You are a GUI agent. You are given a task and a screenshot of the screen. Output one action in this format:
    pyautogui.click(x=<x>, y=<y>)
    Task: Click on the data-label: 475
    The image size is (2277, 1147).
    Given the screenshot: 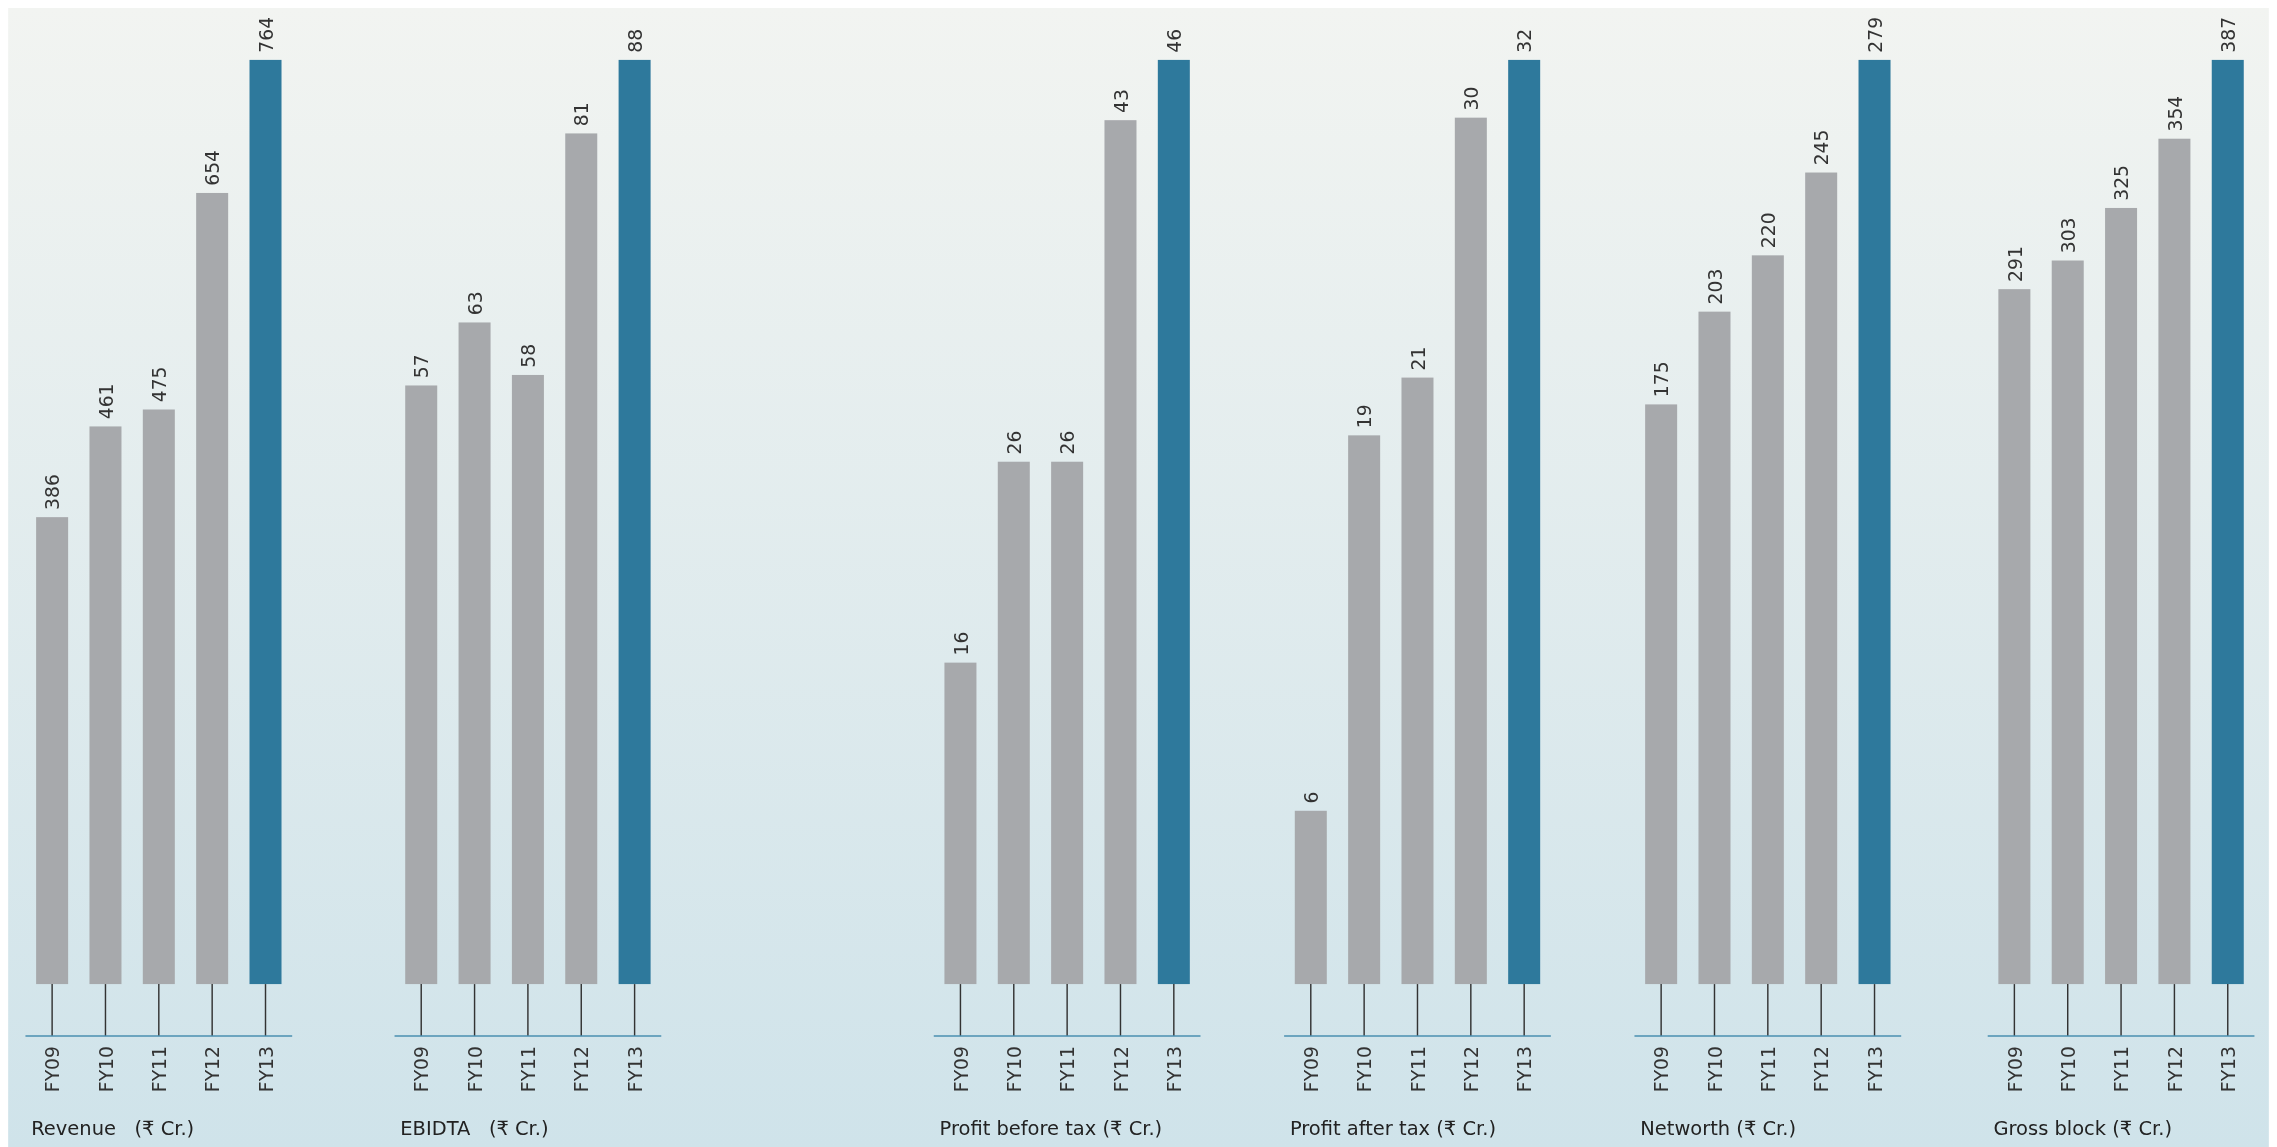 What is the action you would take?
    pyautogui.click(x=160, y=384)
    